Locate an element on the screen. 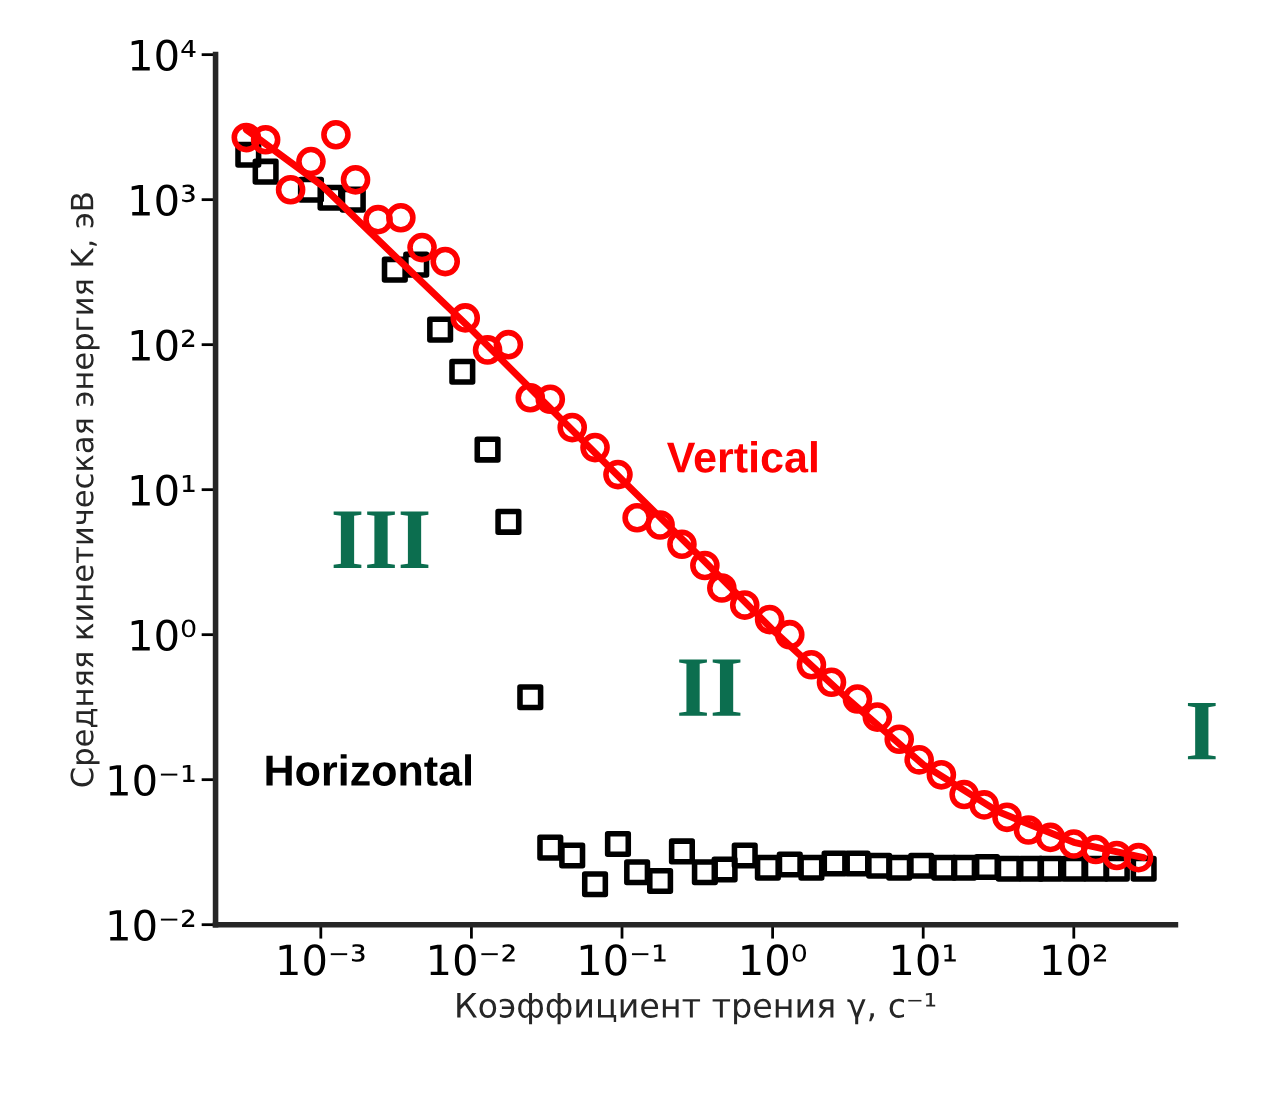 The height and width of the screenshot is (1093, 1268). y-tick-label: 10⁴ is located at coordinates (163, 55).